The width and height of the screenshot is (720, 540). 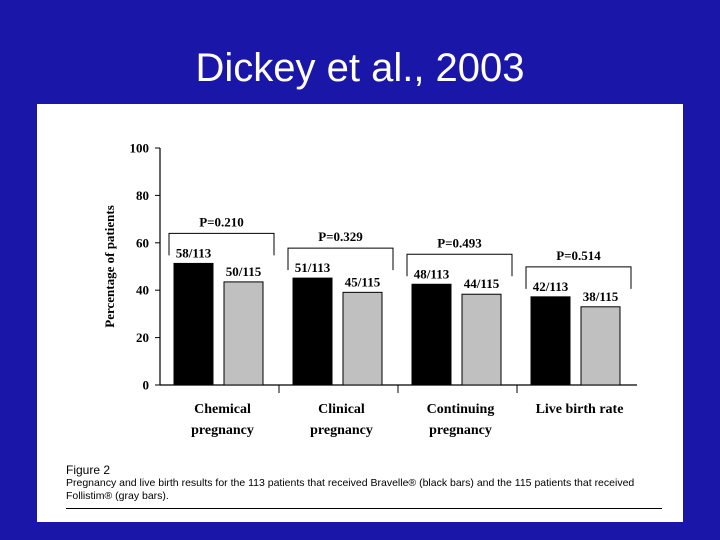 What do you see at coordinates (400, 251) in the screenshot?
I see `significance-brackets: P=0.210 P=0.329 P=0.493 P=0.514` at bounding box center [400, 251].